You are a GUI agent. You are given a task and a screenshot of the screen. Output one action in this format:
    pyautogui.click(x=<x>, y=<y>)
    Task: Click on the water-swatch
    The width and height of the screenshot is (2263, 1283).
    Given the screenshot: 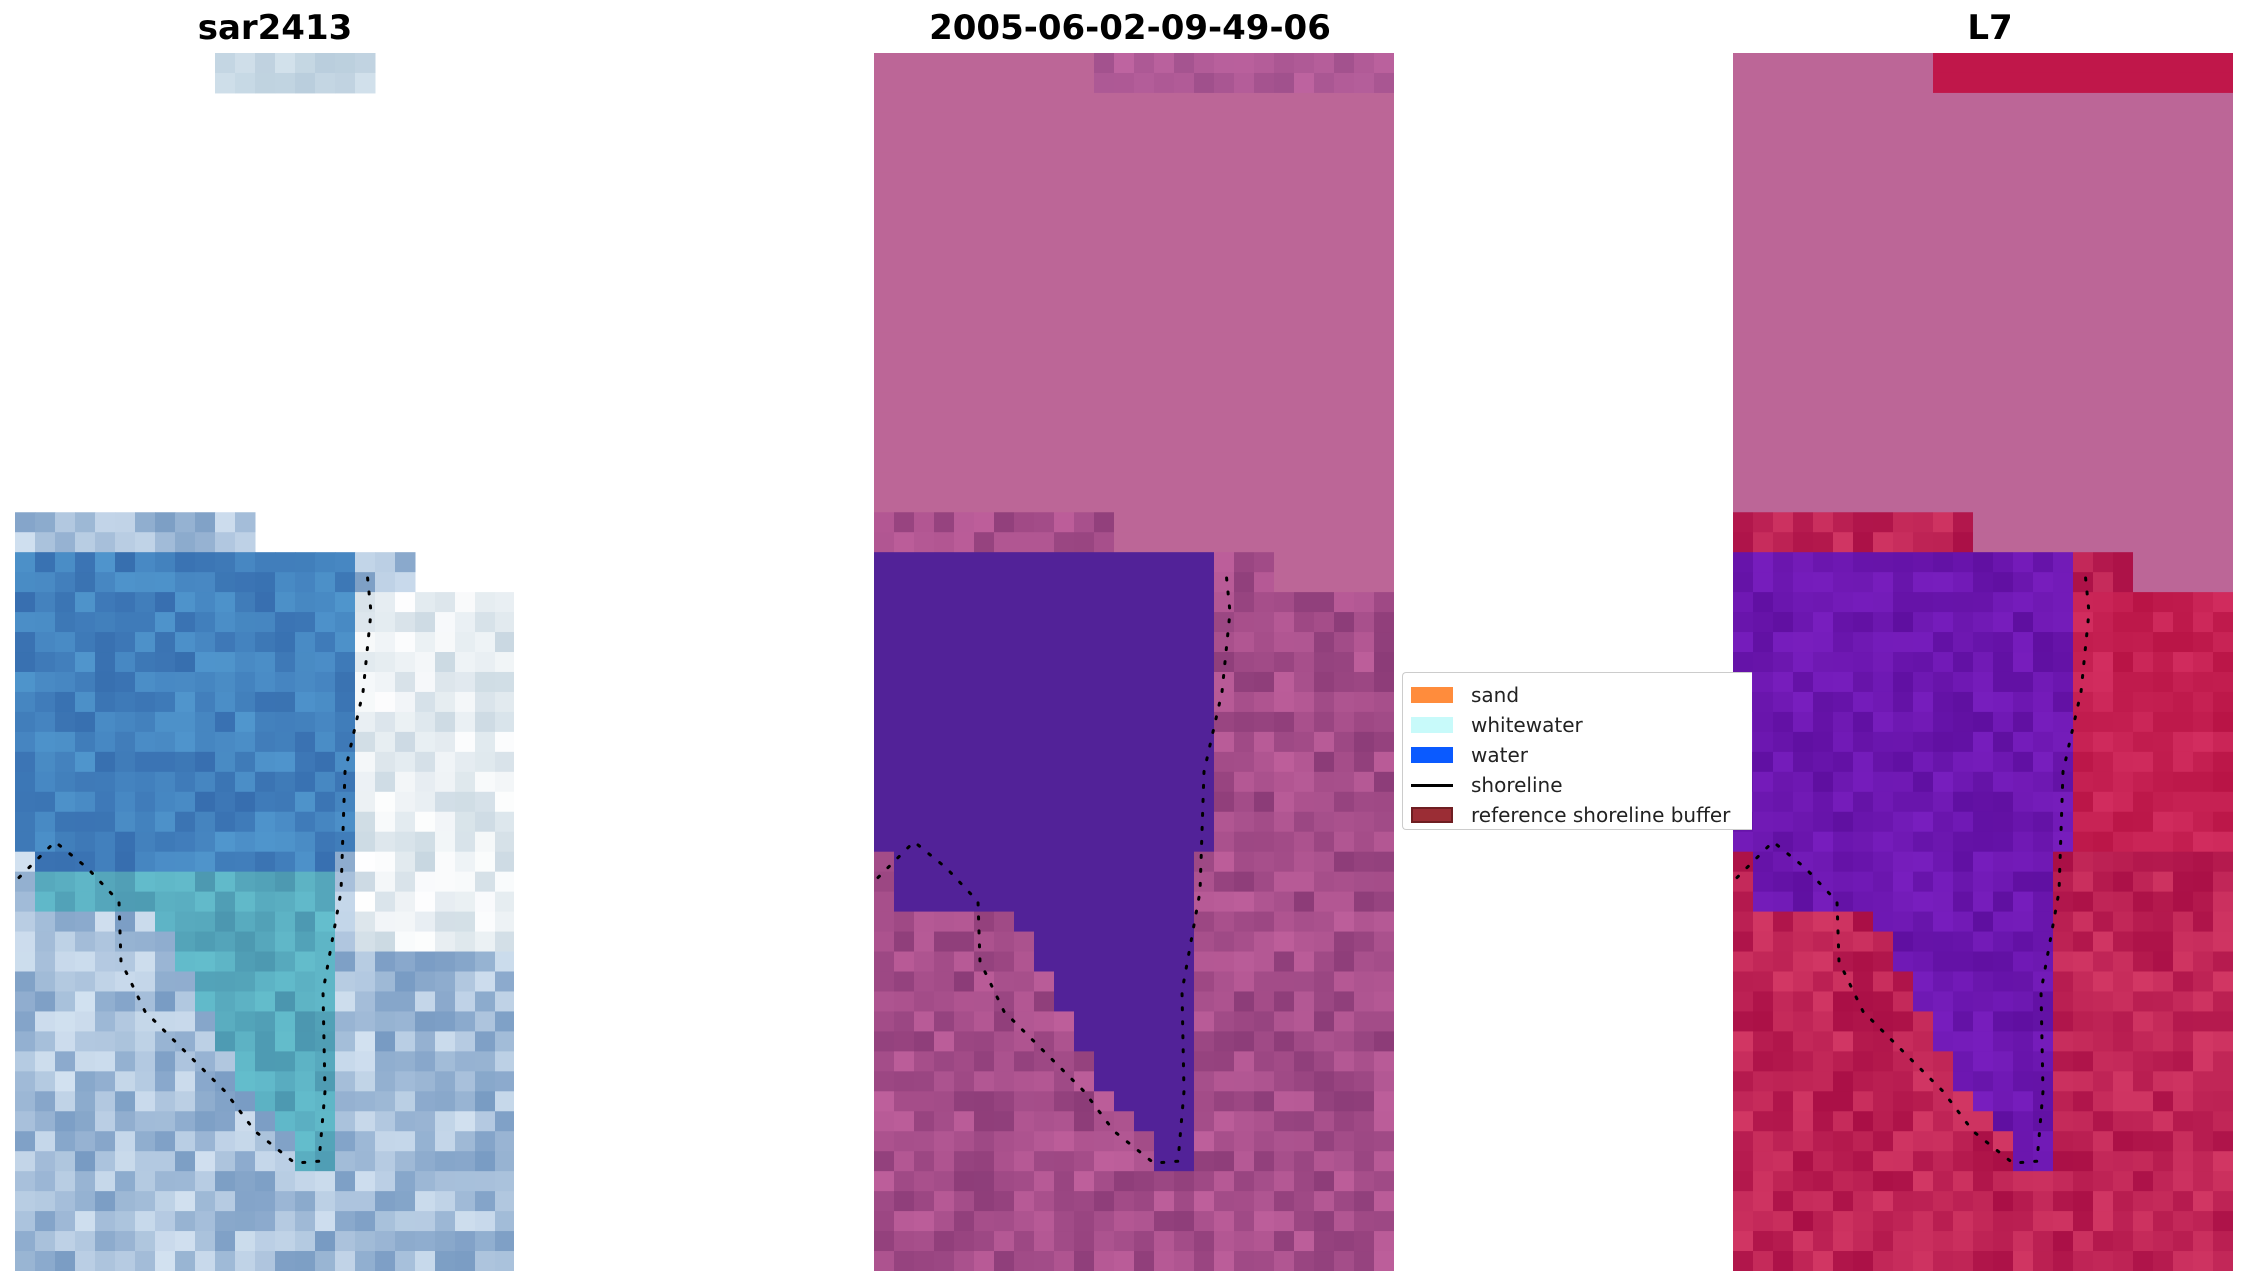 What is the action you would take?
    pyautogui.click(x=1432, y=755)
    